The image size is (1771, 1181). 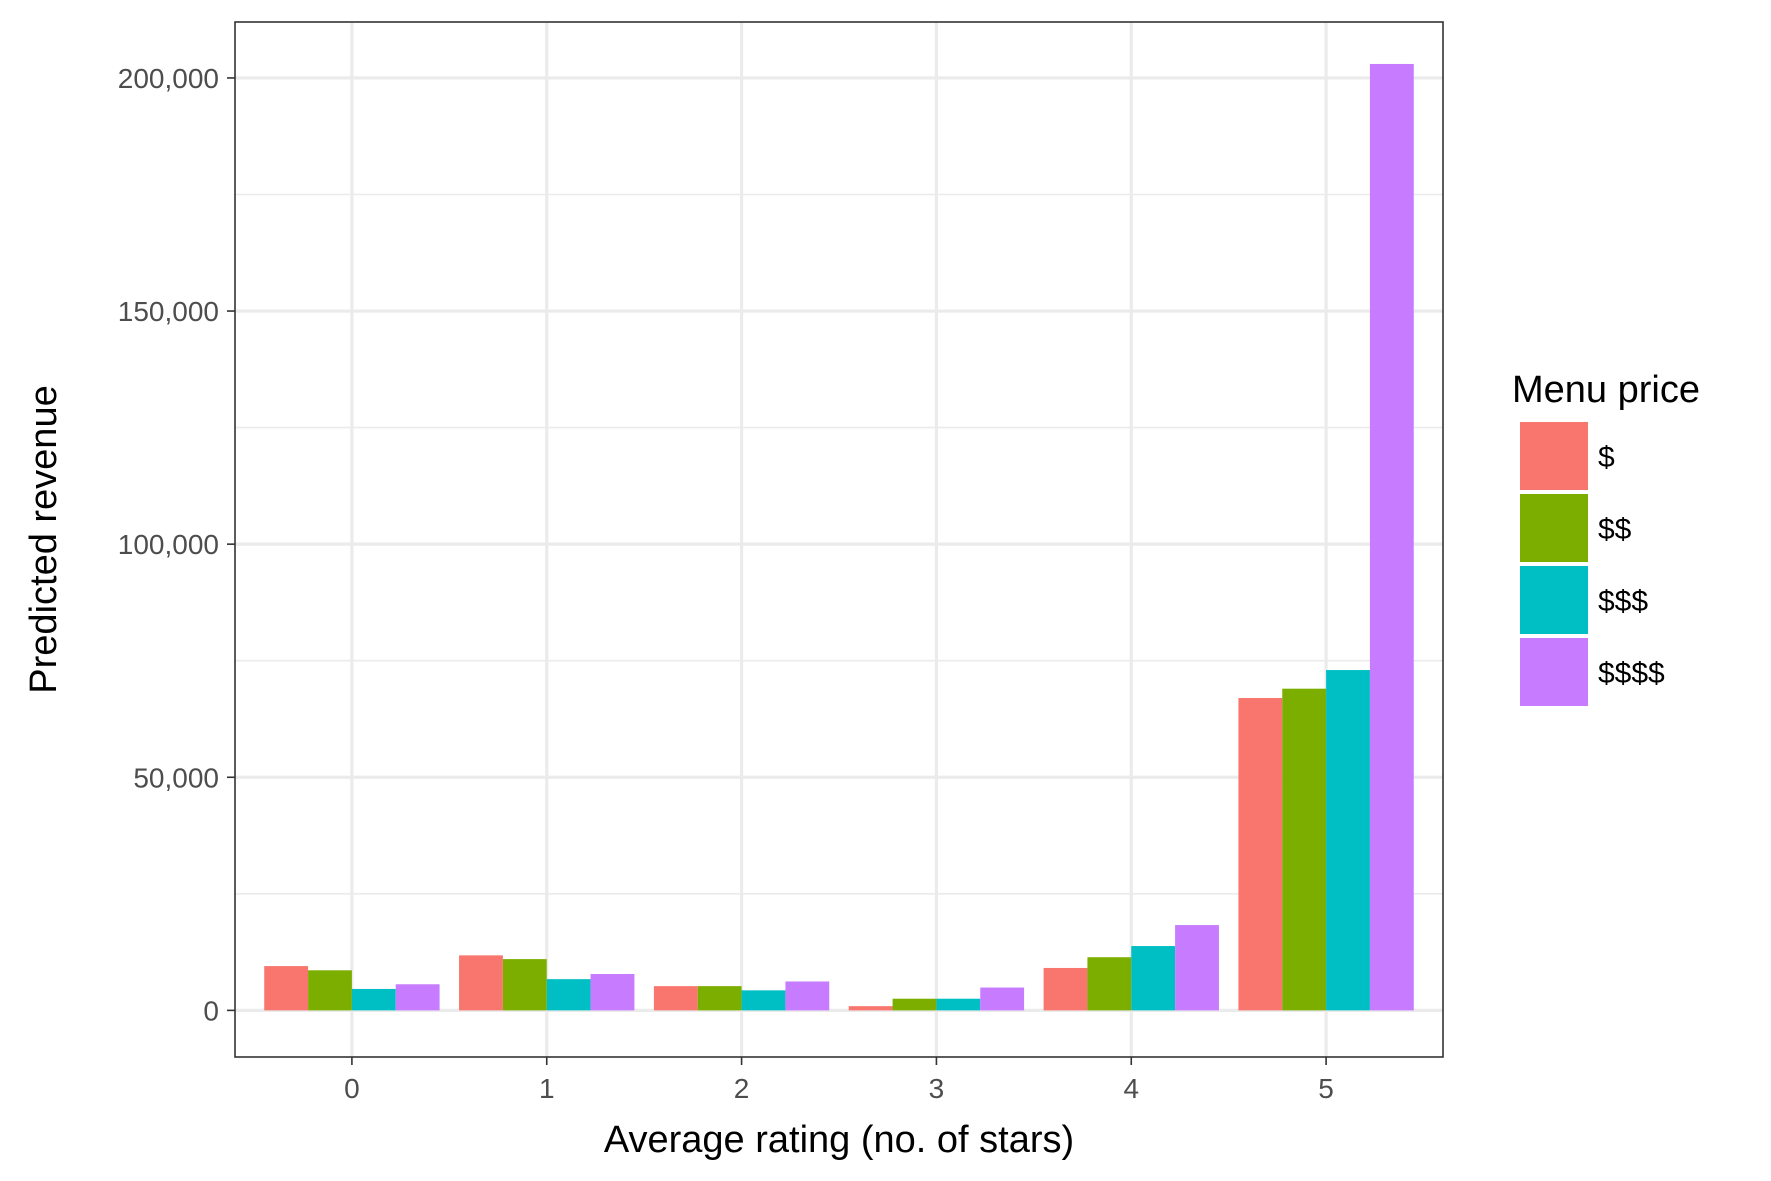 What do you see at coordinates (168, 78) in the screenshot?
I see `y-tick-label: 200,000` at bounding box center [168, 78].